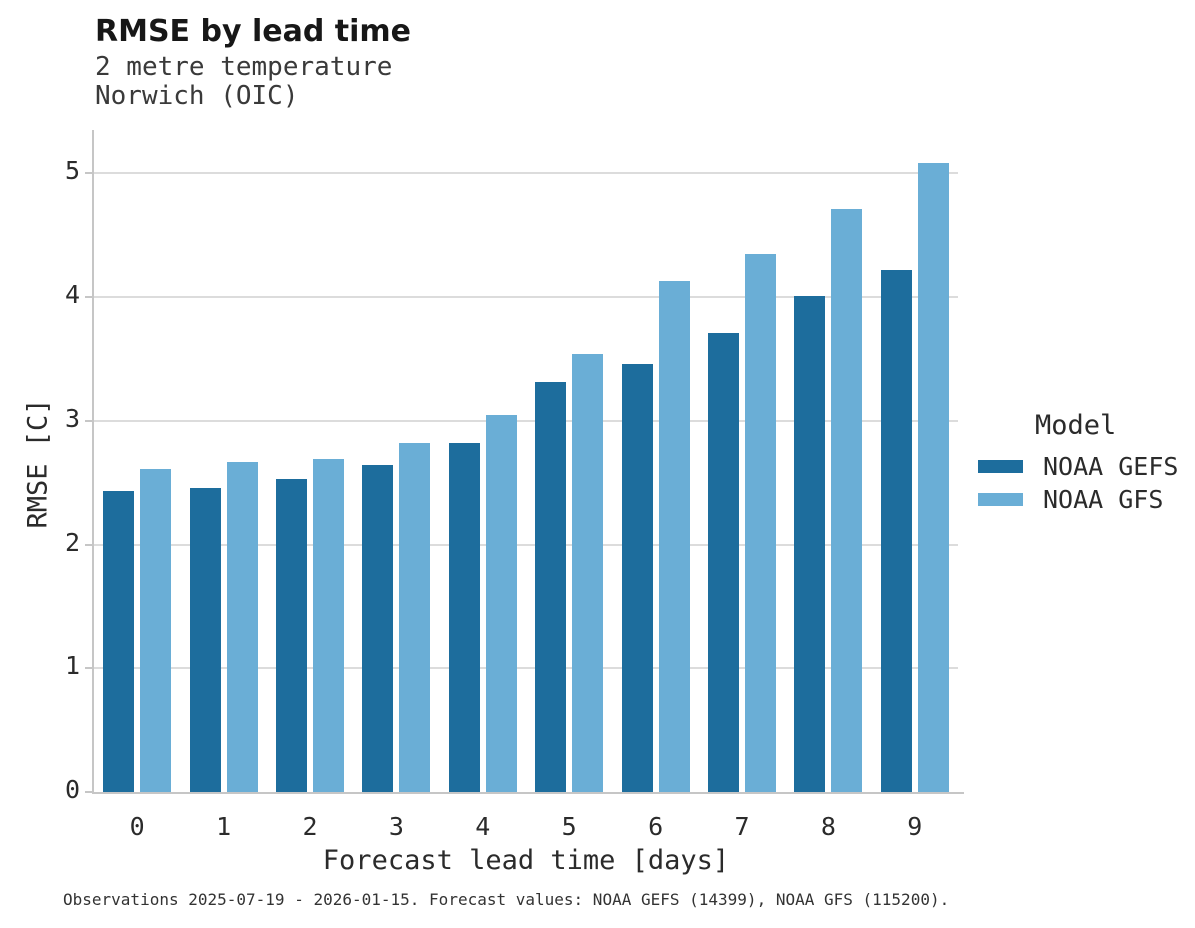  I want to click on y-tick-label-2: 2, so click(72, 542).